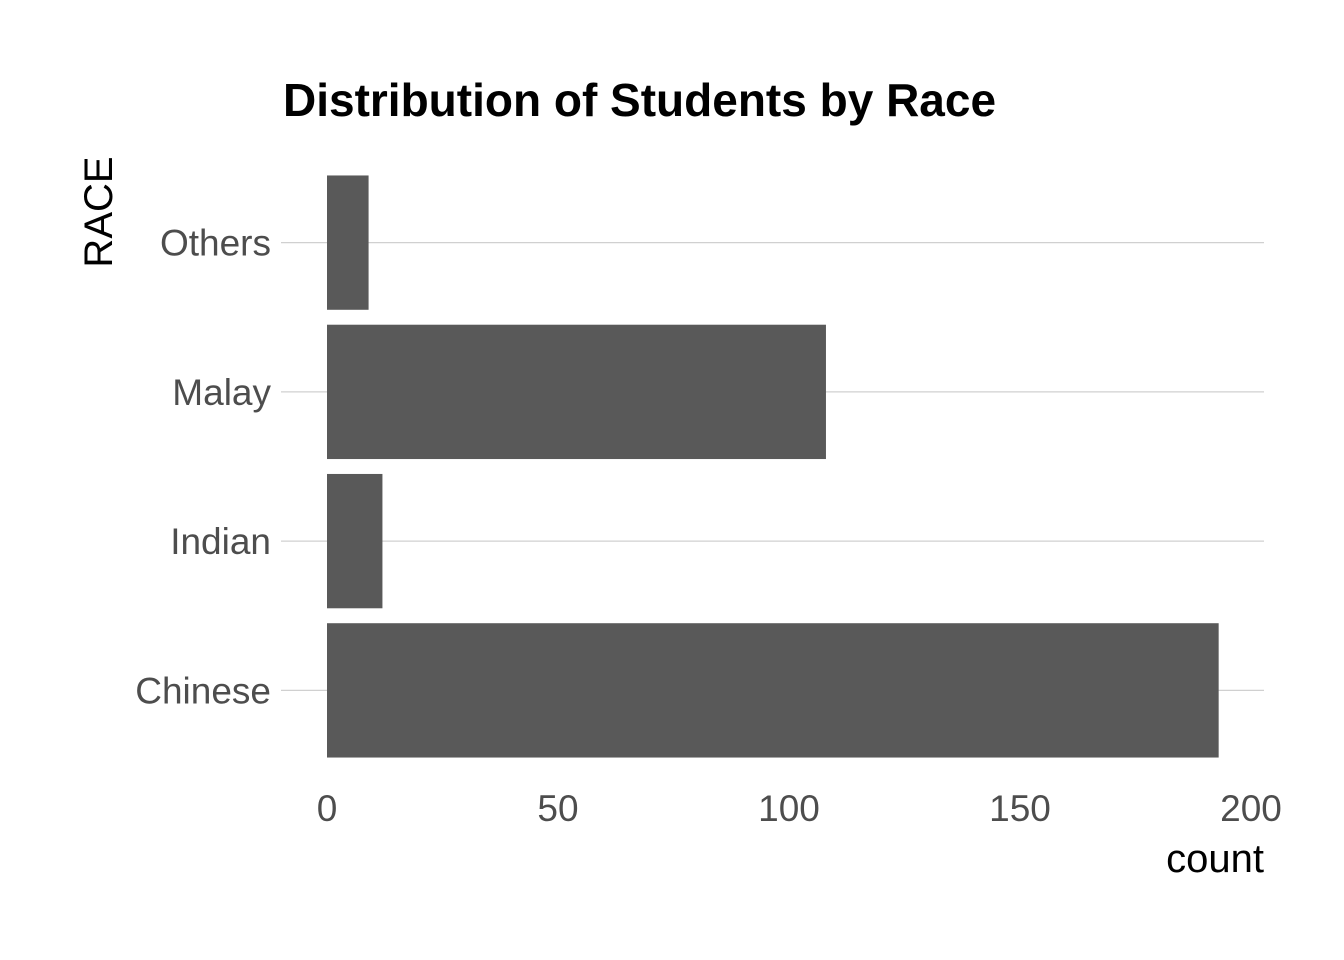 The height and width of the screenshot is (960, 1344). What do you see at coordinates (1215, 859) in the screenshot?
I see `x-axis-title: count` at bounding box center [1215, 859].